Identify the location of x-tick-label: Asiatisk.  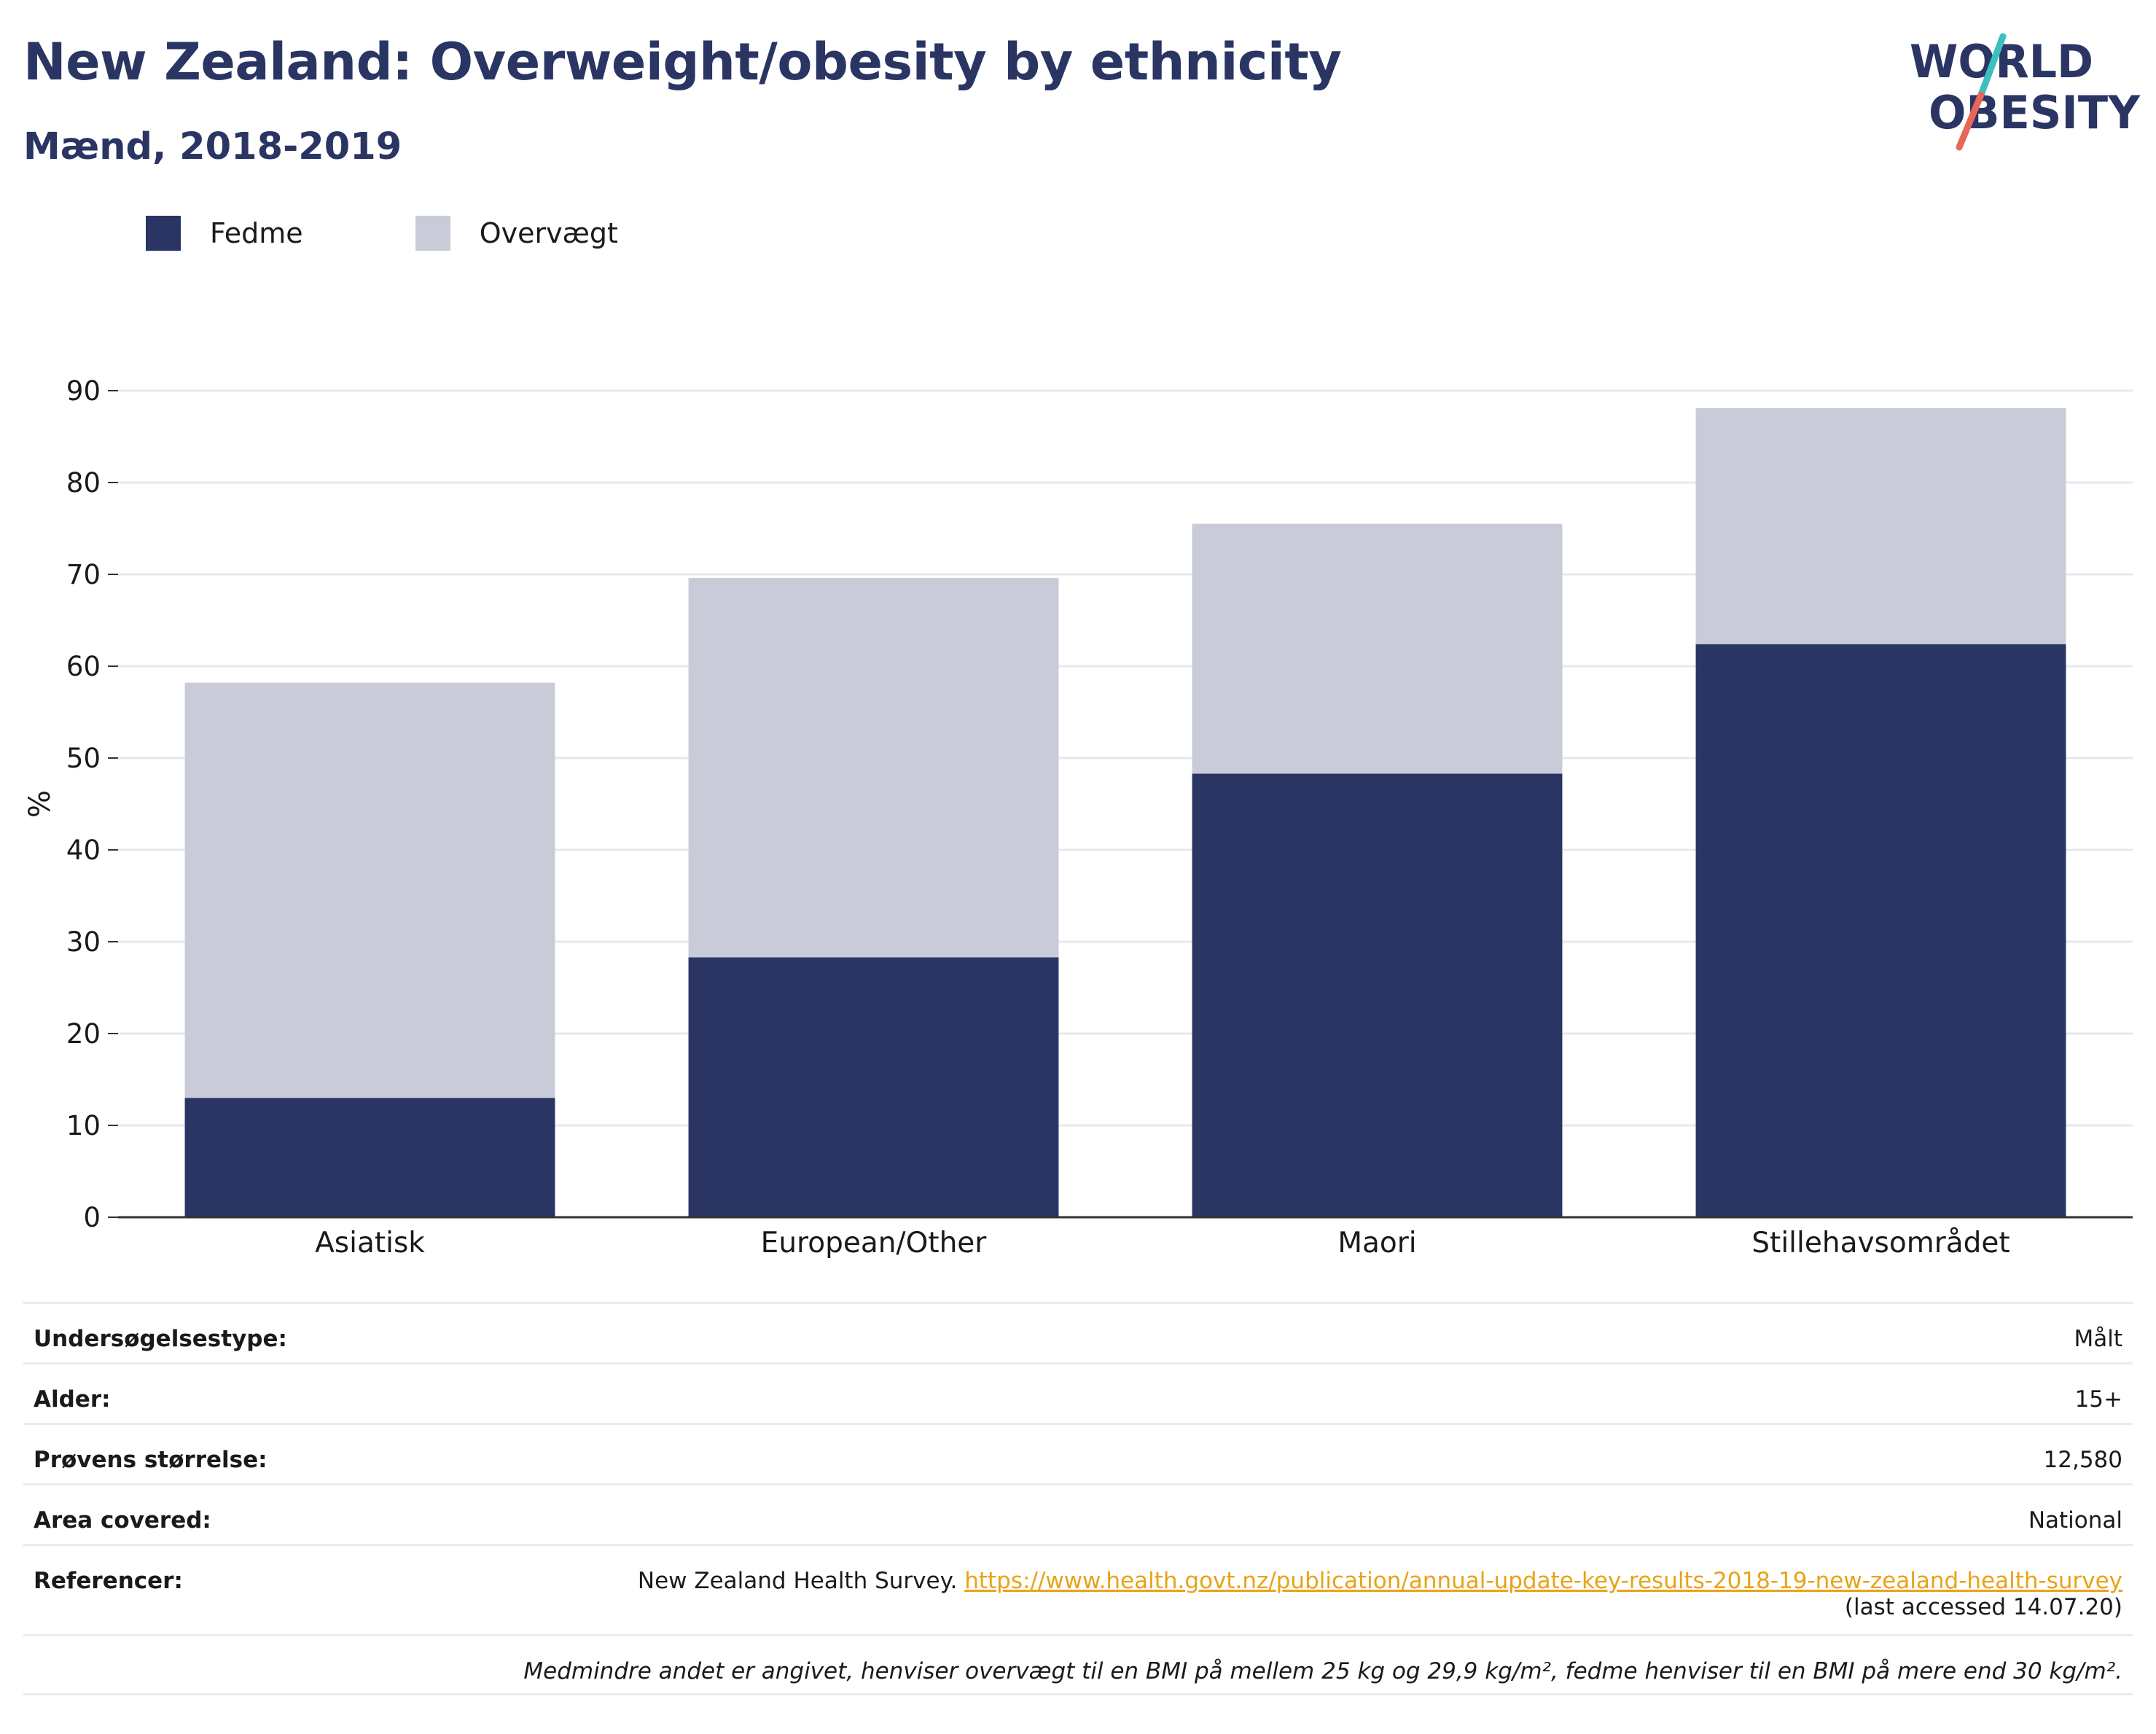
(370, 1243).